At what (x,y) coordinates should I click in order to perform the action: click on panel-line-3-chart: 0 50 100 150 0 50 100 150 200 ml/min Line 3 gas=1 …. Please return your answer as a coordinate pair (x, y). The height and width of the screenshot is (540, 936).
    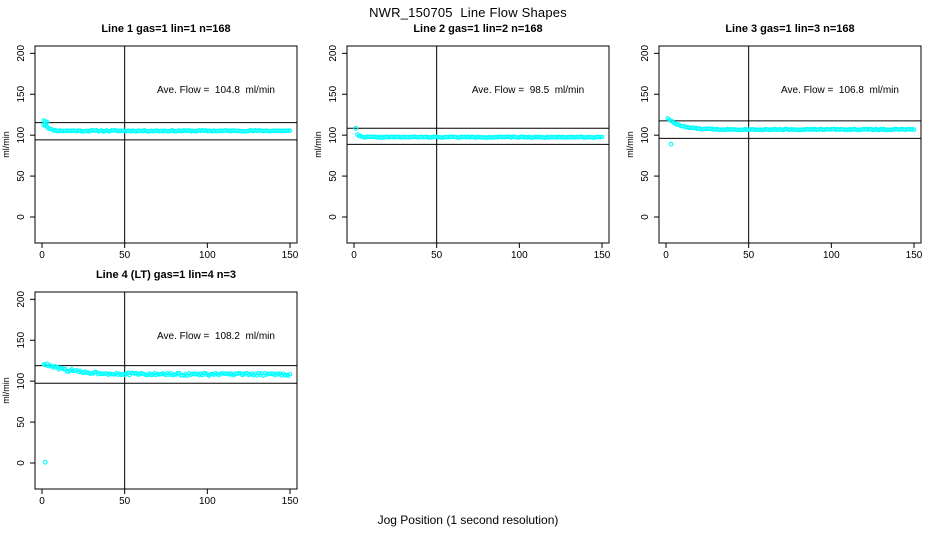
    Looking at the image, I should click on (774, 142).